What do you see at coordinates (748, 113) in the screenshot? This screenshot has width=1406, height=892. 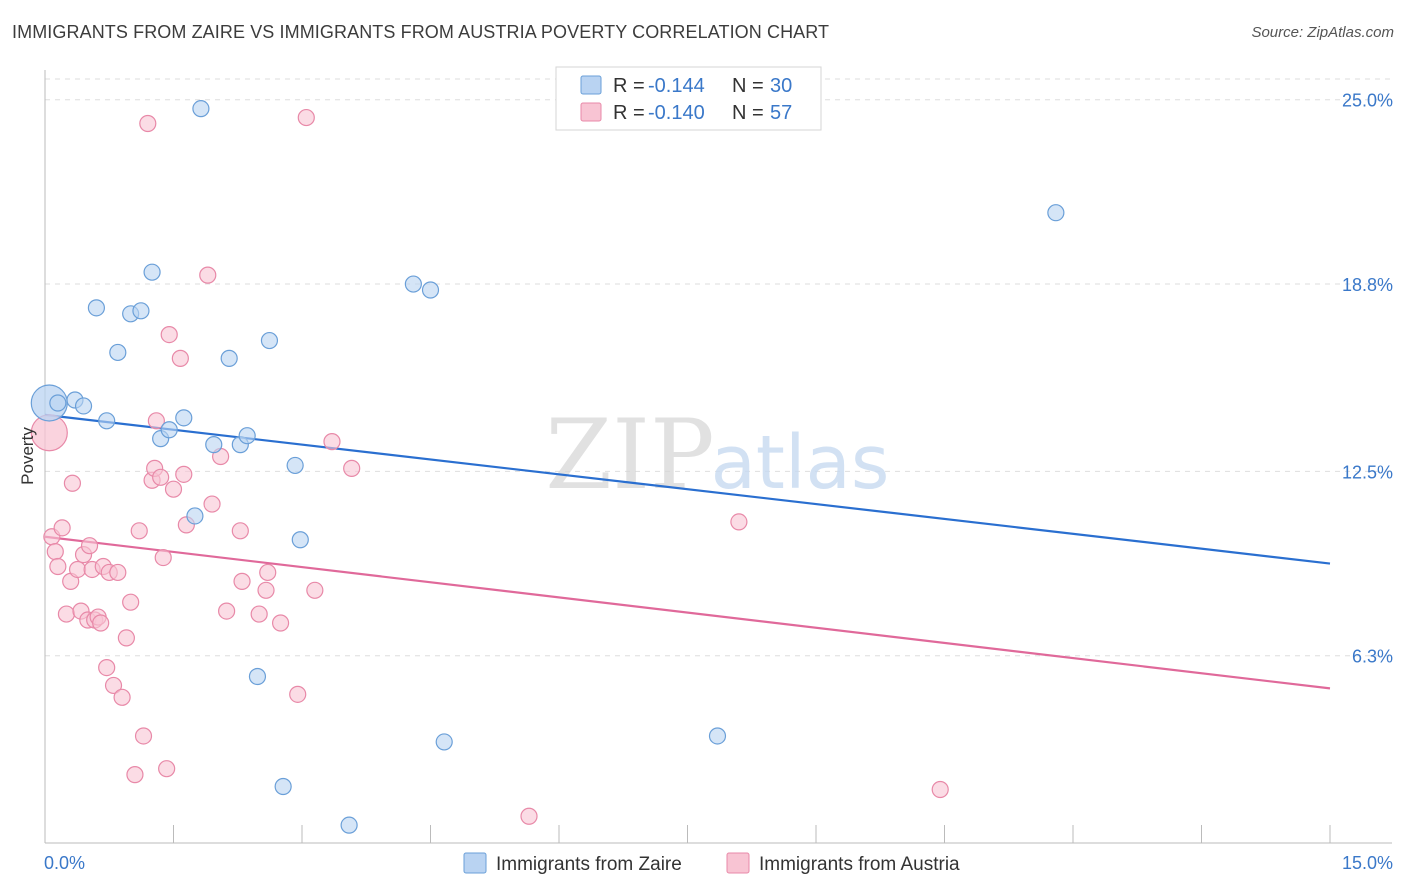 I see `legend-n-label-austria: N =` at bounding box center [748, 113].